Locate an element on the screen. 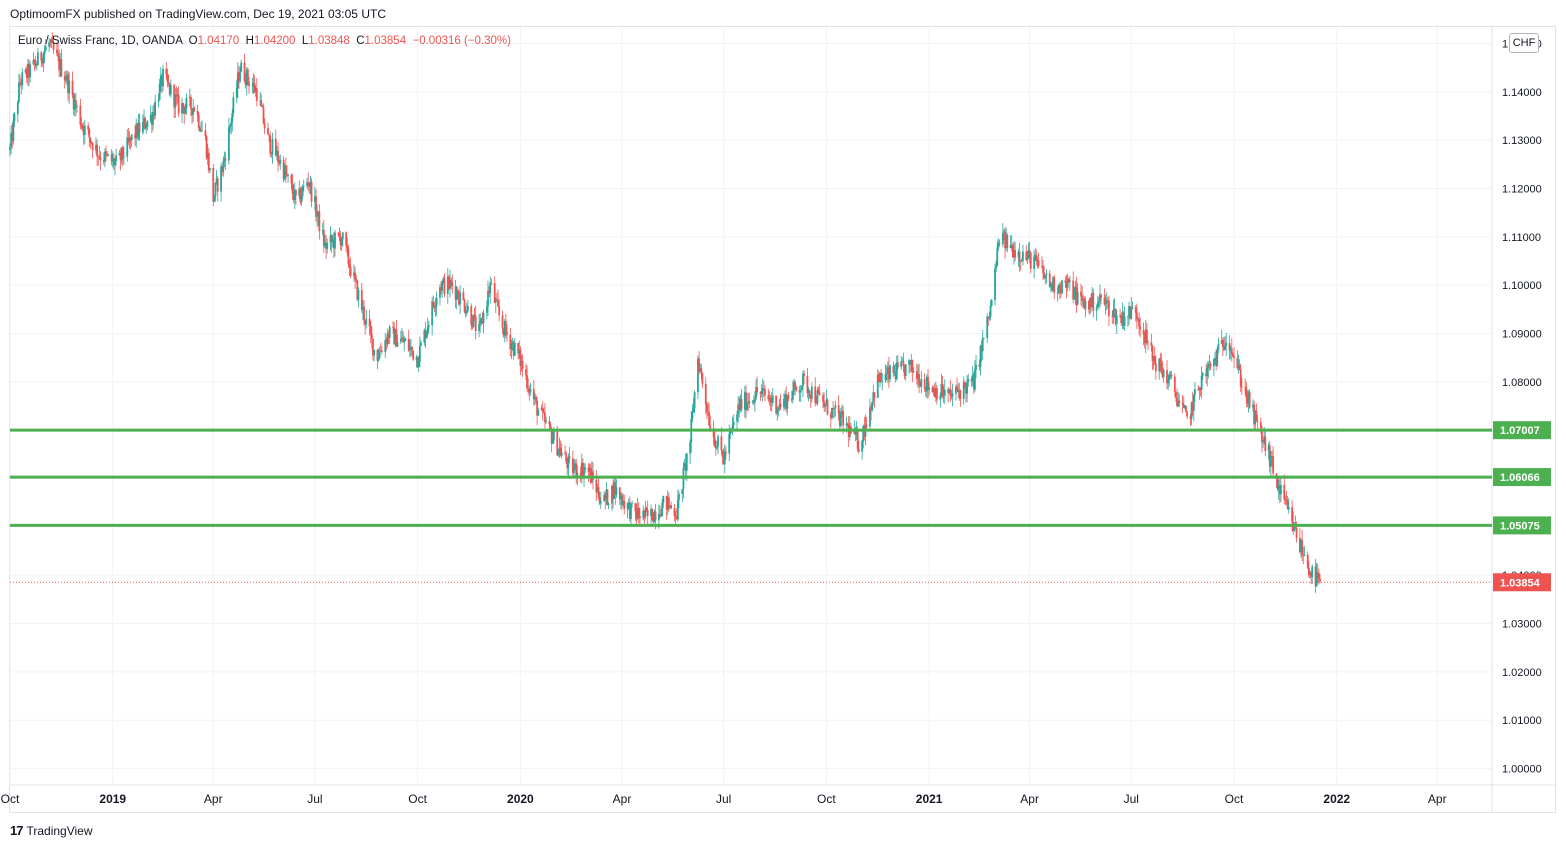 Image resolution: width=1566 pixels, height=848 pixels. tradingview-brand: TradingView is located at coordinates (59, 830).